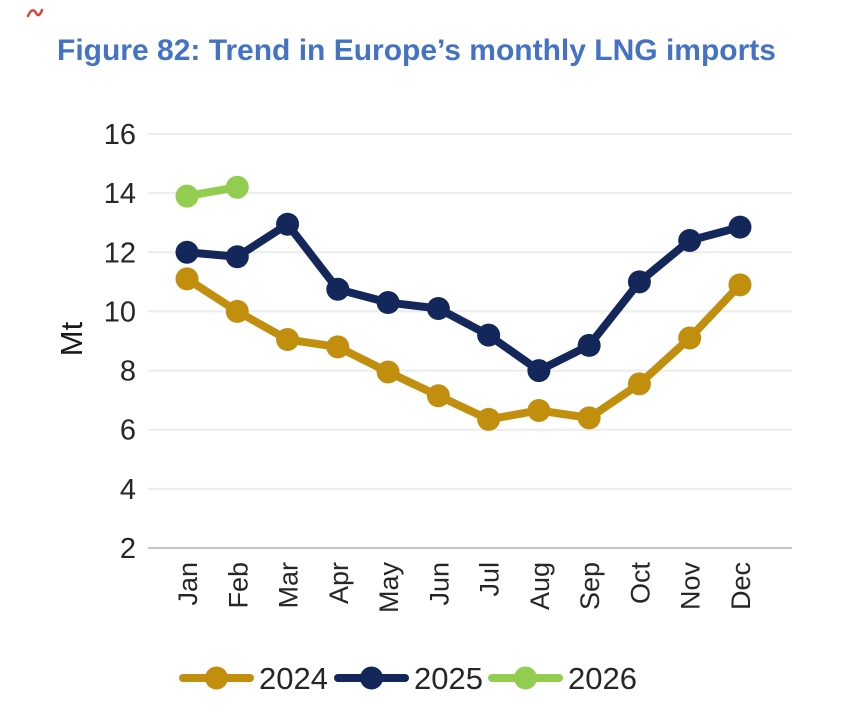  I want to click on x-tick-label-aug: Aug, so click(540, 586).